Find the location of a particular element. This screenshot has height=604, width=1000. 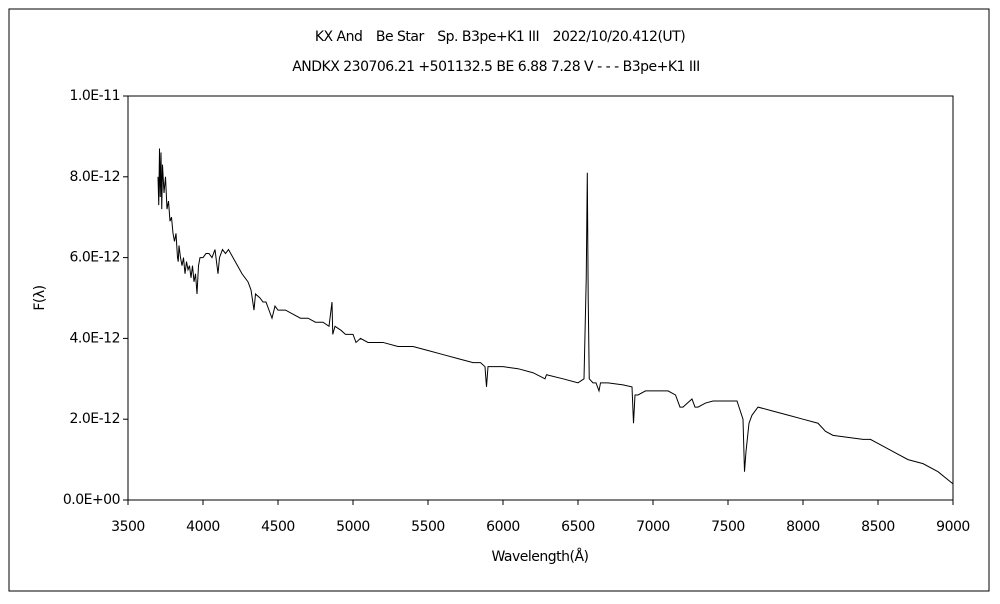

x-tick-label: 6000 is located at coordinates (503, 527).